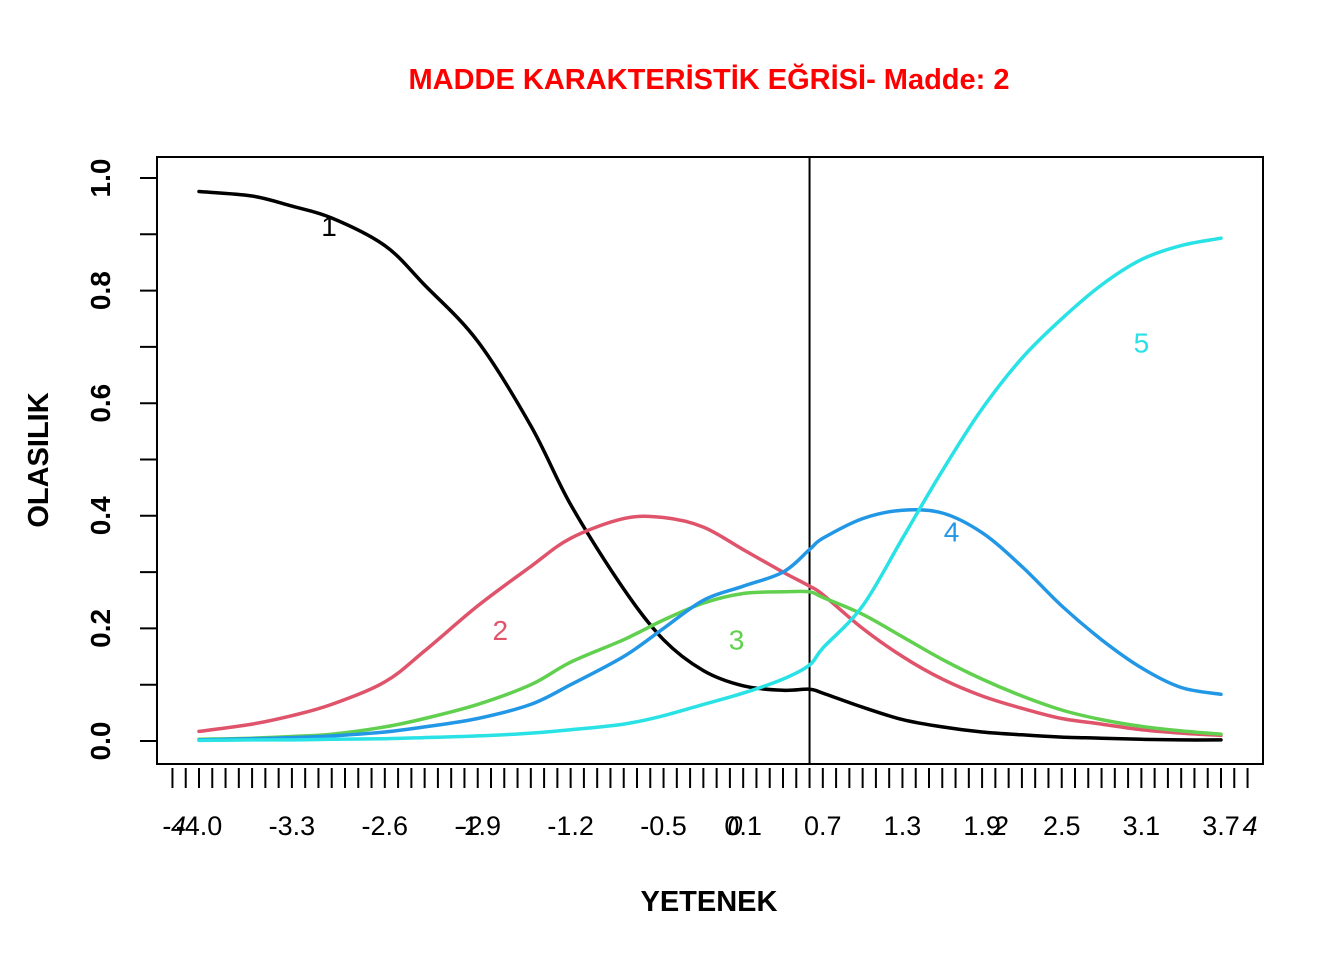 Image resolution: width=1344 pixels, height=960 pixels. What do you see at coordinates (100, 515) in the screenshot?
I see `y-tick-label: 0.4` at bounding box center [100, 515].